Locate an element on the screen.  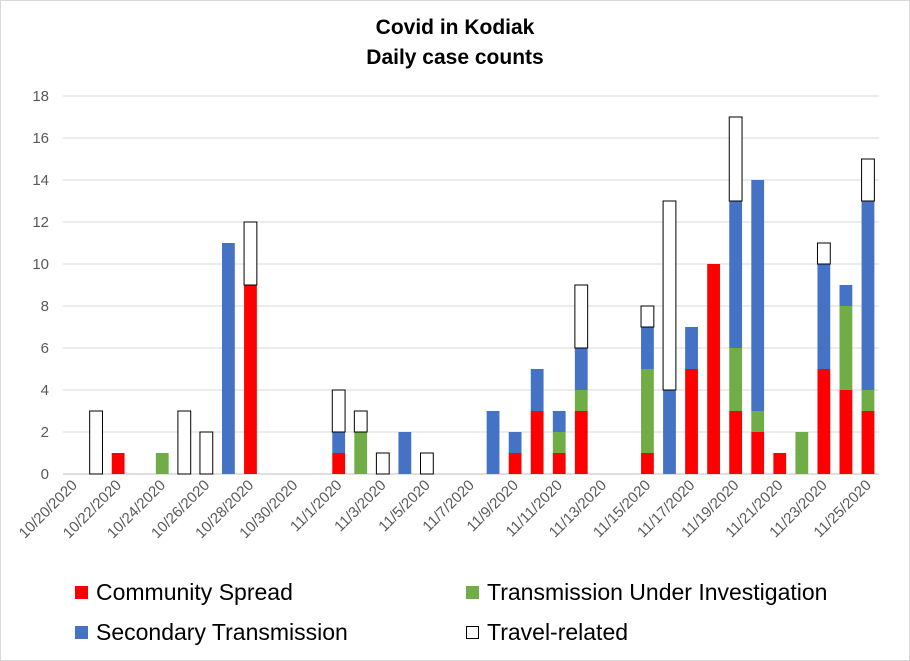
legend-item-travel-related: Travel-related is located at coordinates (547, 632).